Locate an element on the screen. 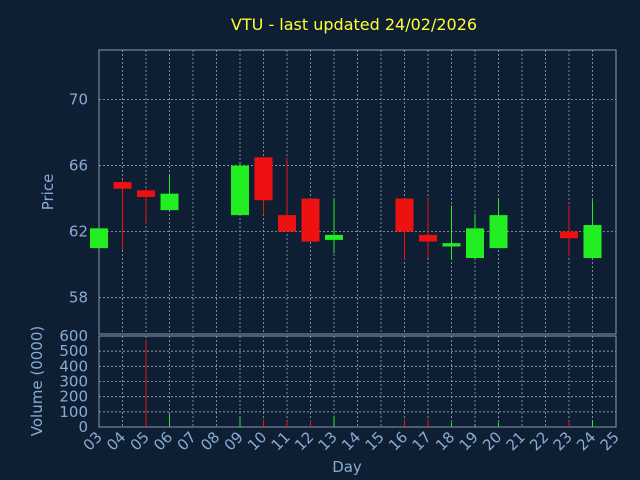  x-tick-label: 23 is located at coordinates (563, 441).